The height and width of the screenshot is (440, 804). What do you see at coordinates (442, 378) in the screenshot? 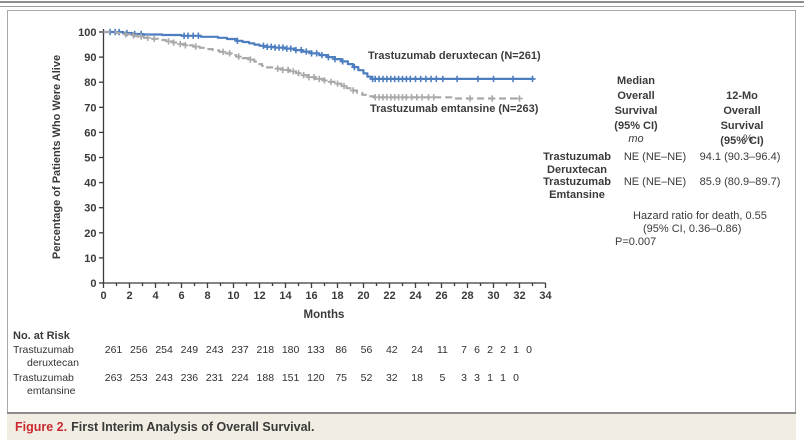
I see `at-risk-value: 5` at bounding box center [442, 378].